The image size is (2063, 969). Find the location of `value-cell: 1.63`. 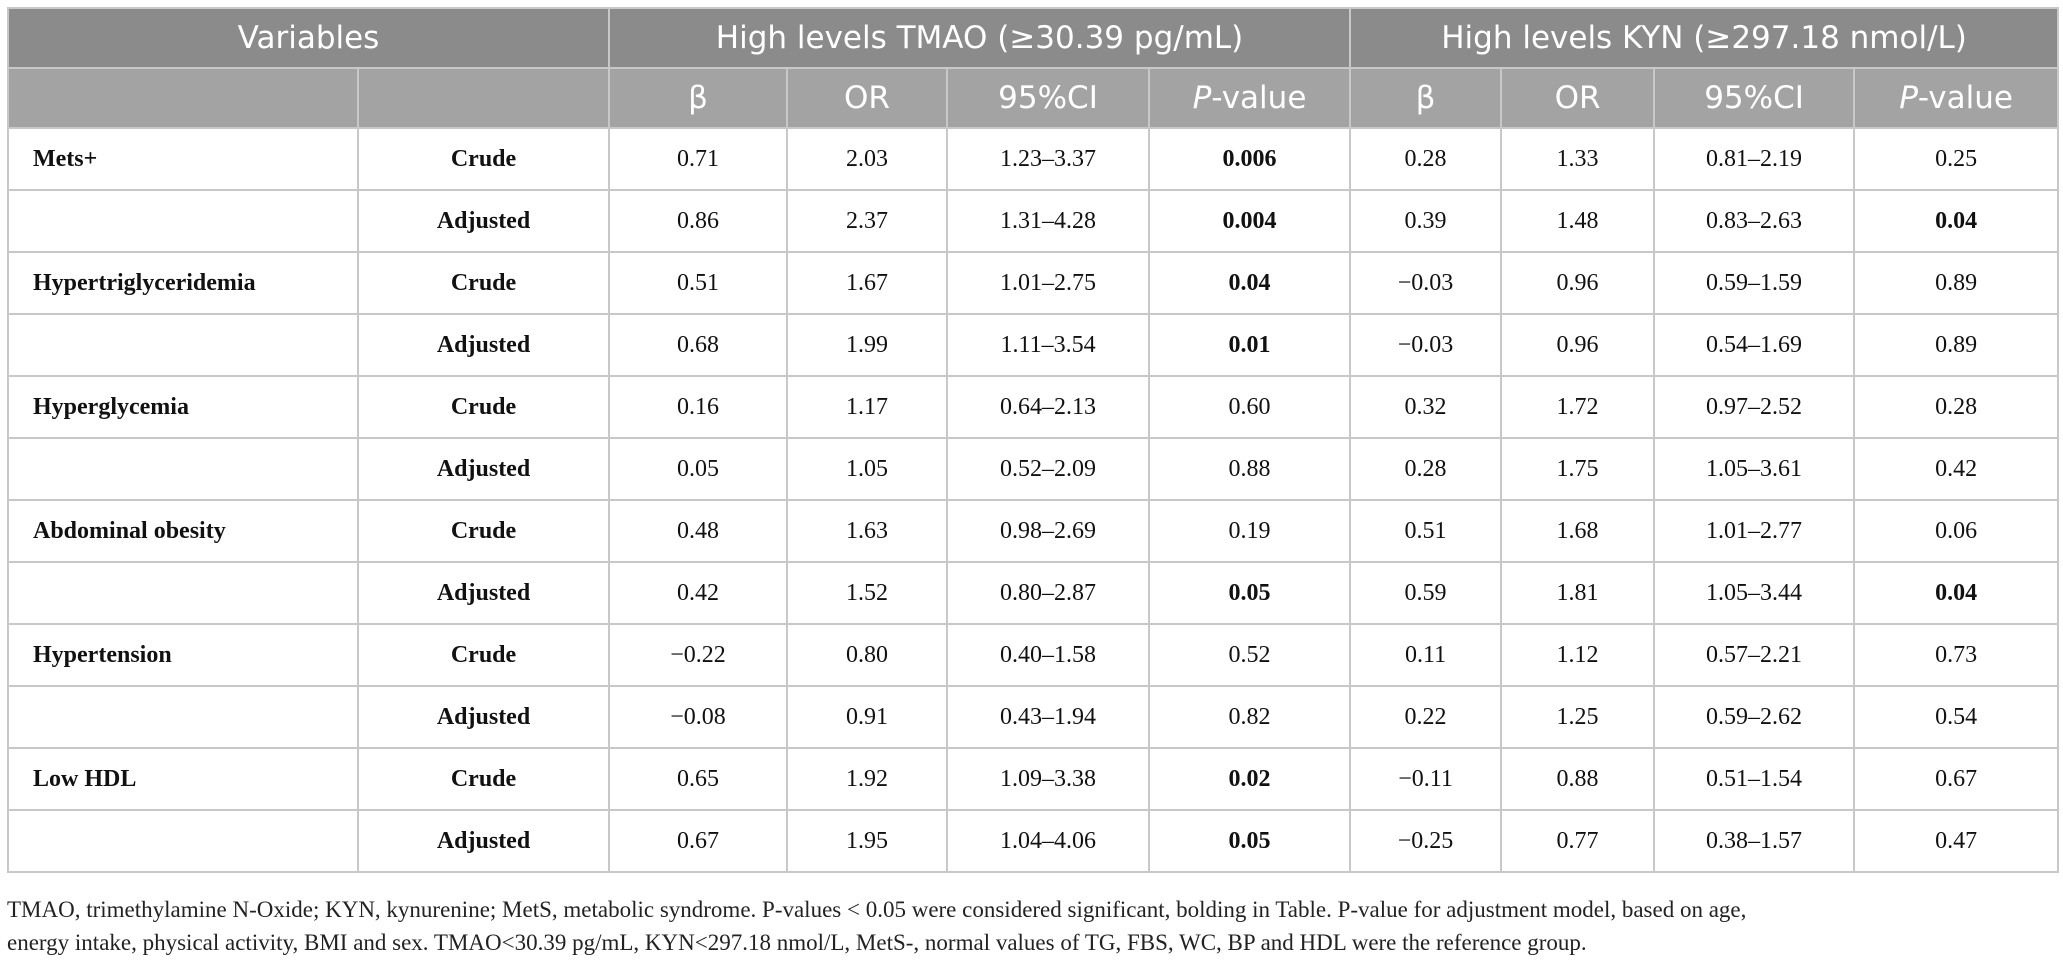

value-cell: 1.63 is located at coordinates (867, 531).